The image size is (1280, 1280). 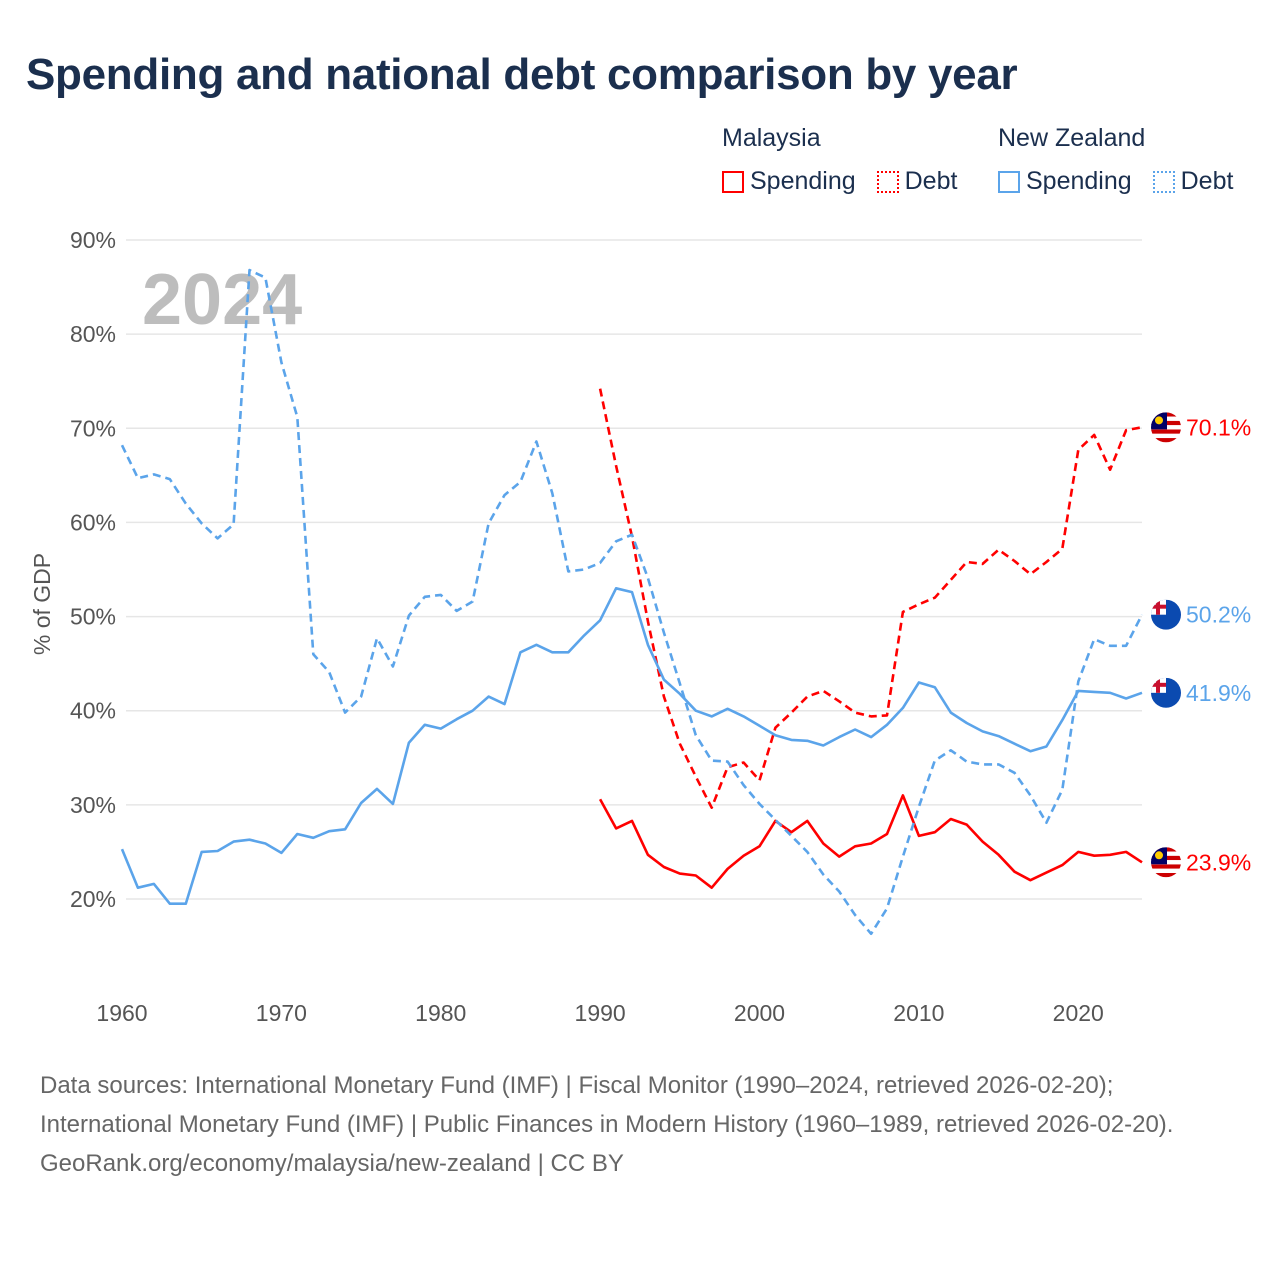 What do you see at coordinates (93, 617) in the screenshot?
I see `y-tick-label: 50%` at bounding box center [93, 617].